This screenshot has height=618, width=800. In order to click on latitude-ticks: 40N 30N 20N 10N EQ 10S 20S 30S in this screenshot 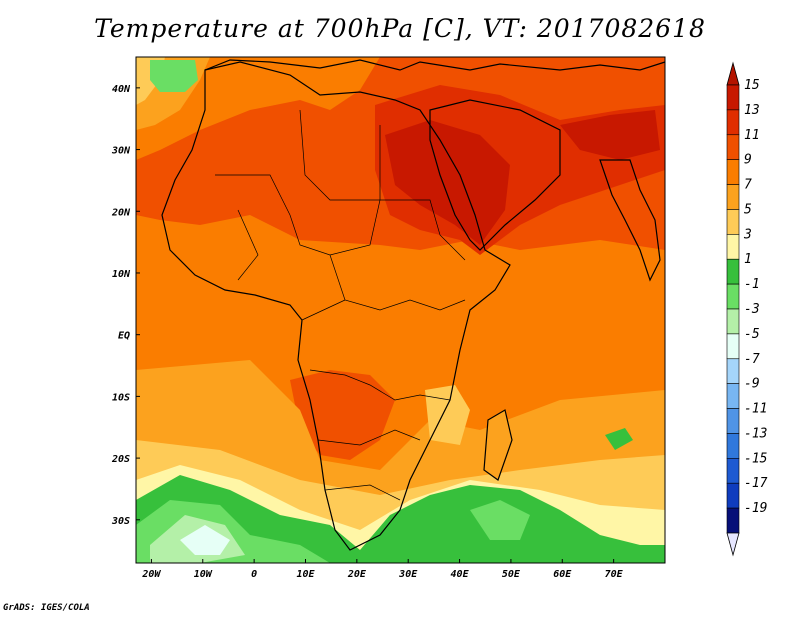, I will do `click(125, 305)`.